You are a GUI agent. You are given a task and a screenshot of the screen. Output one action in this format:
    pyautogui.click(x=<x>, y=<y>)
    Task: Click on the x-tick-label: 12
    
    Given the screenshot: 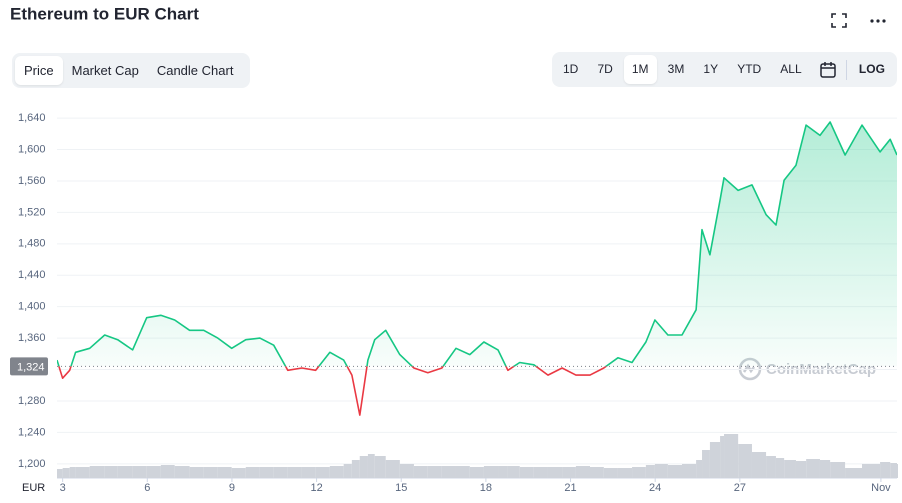 What is the action you would take?
    pyautogui.click(x=316, y=488)
    